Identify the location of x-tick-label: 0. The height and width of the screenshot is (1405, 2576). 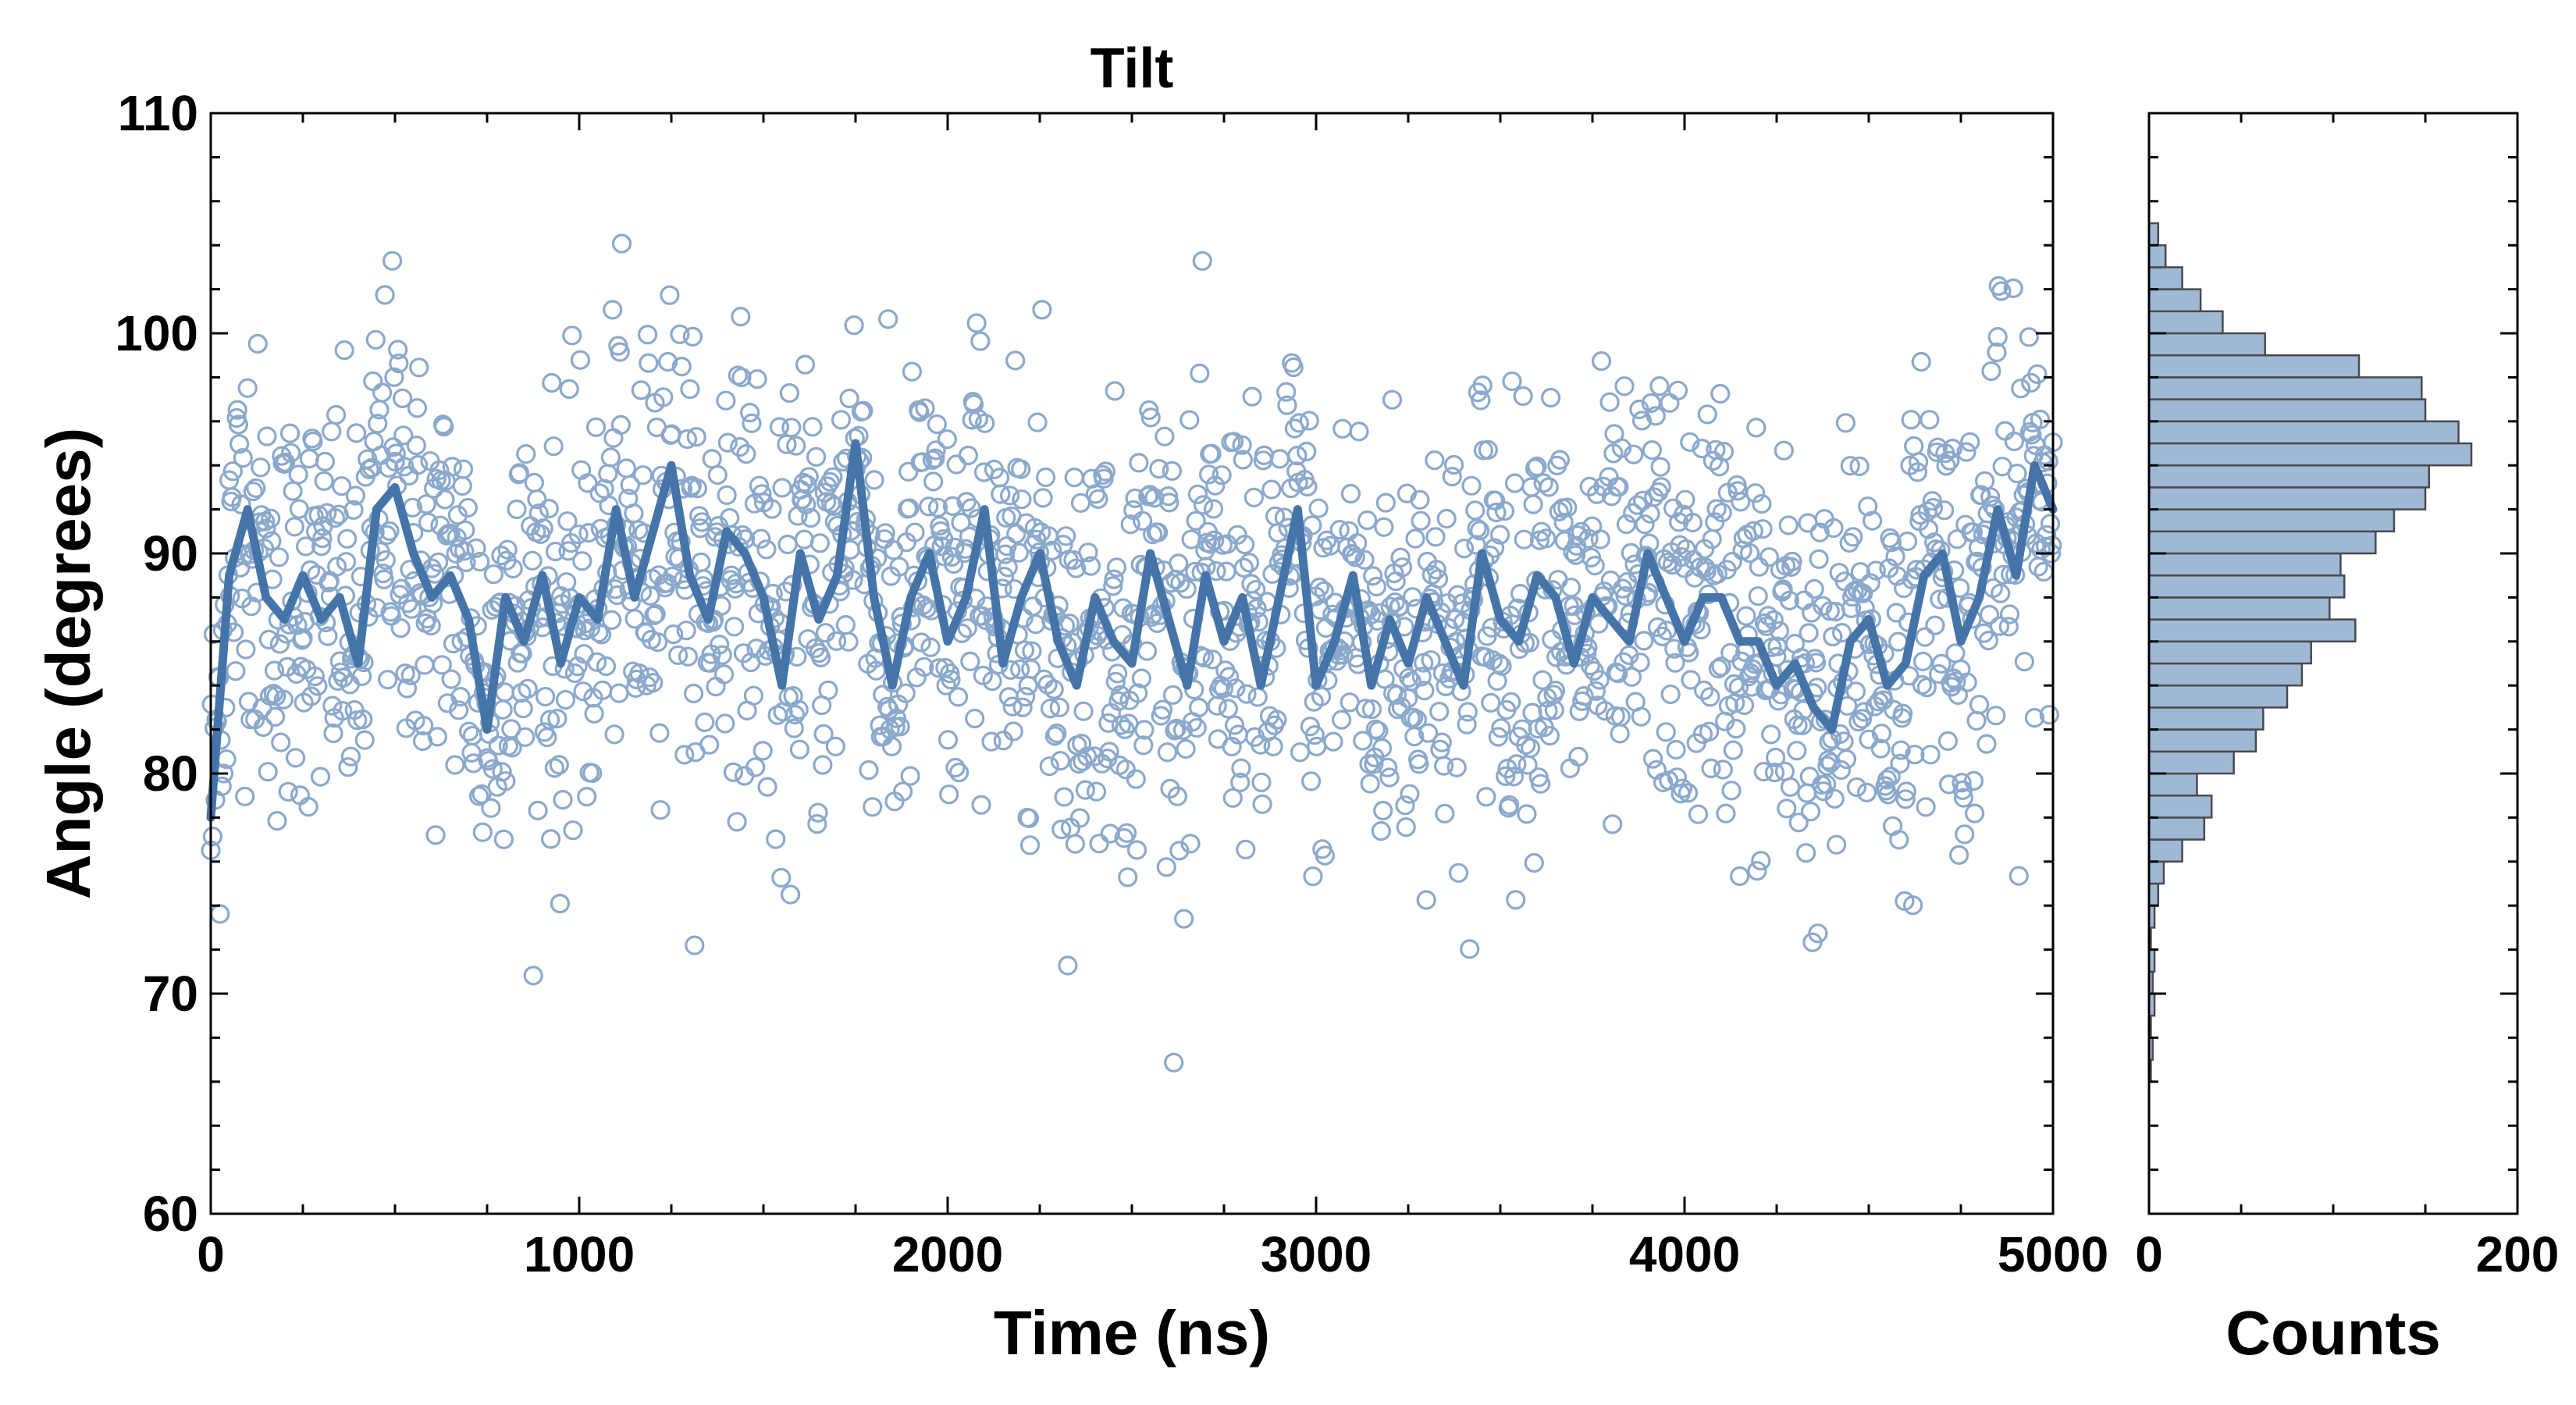
(211, 1254).